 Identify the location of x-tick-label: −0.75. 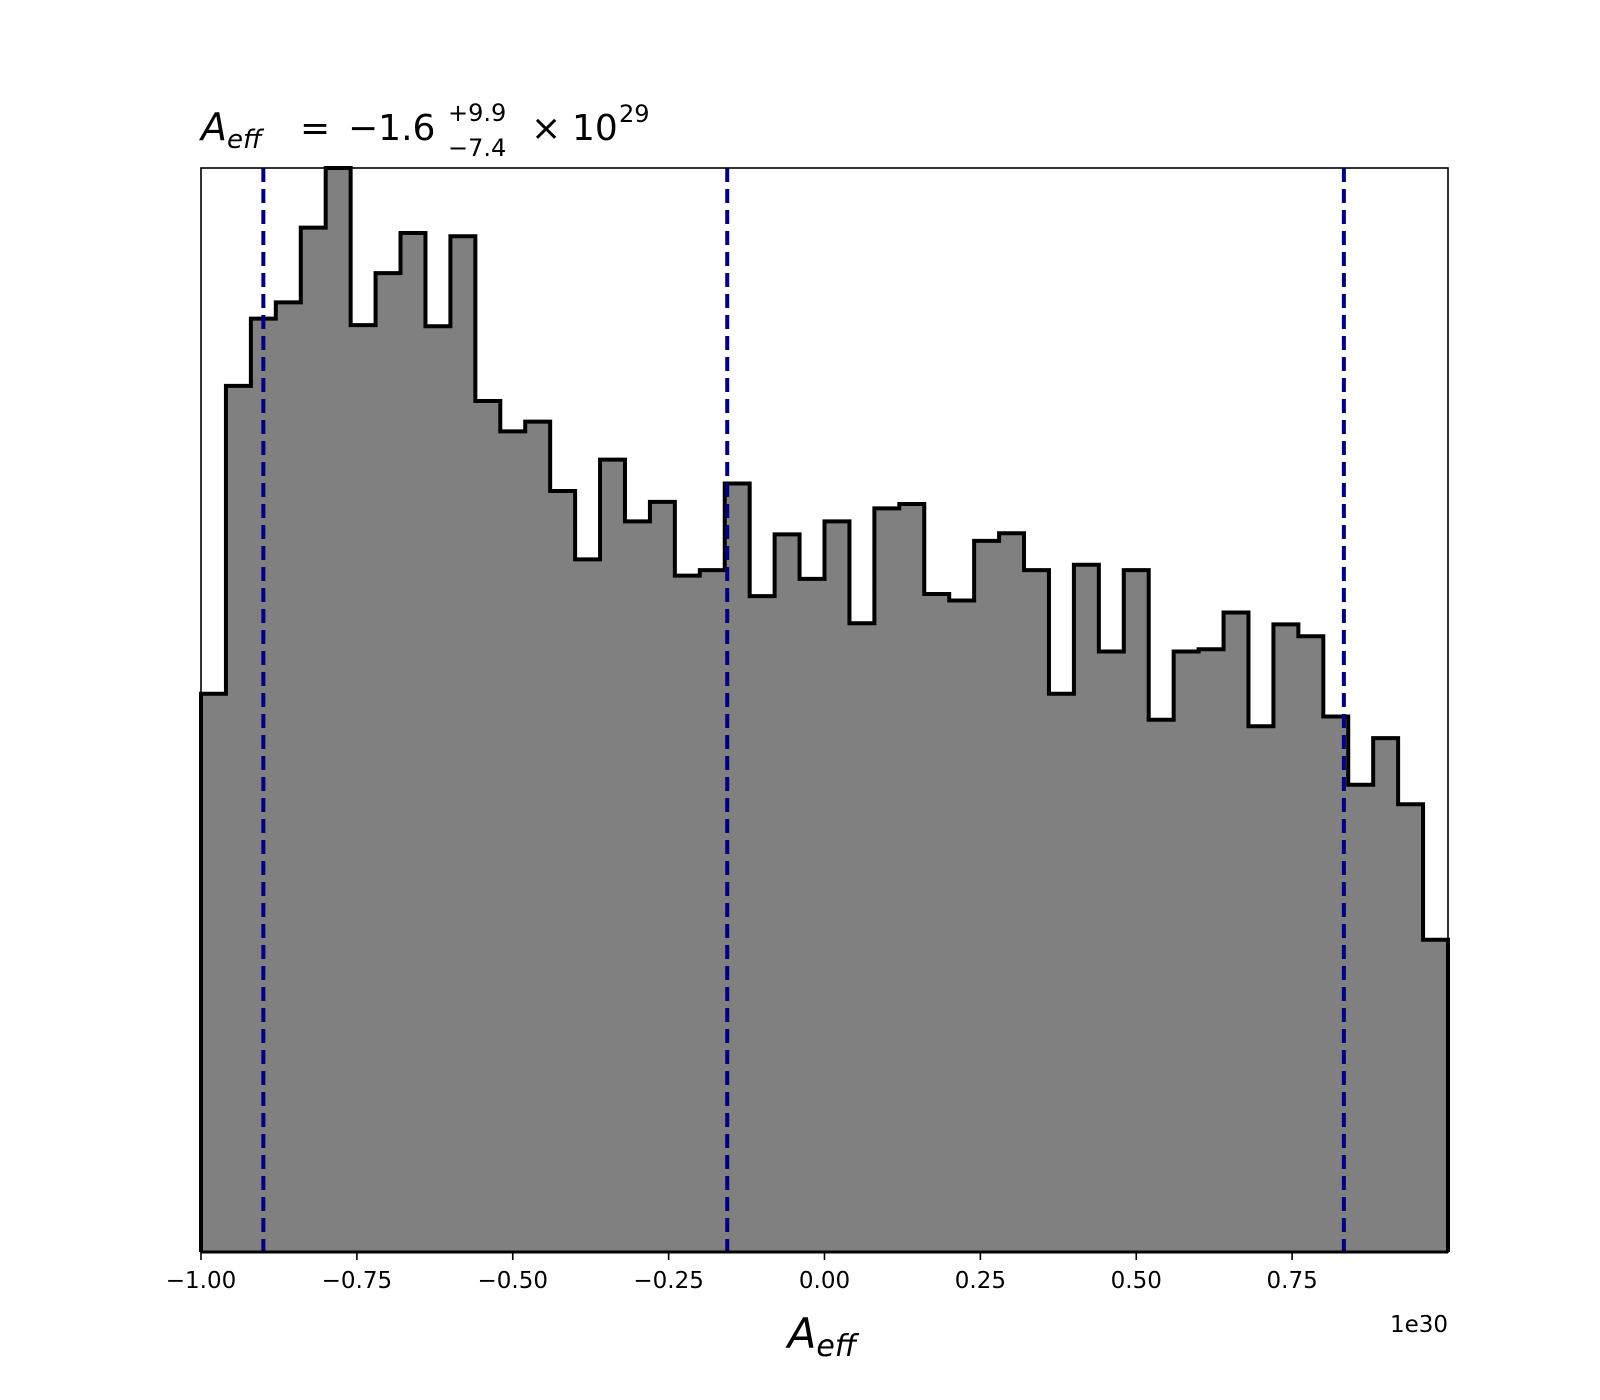
(357, 1281).